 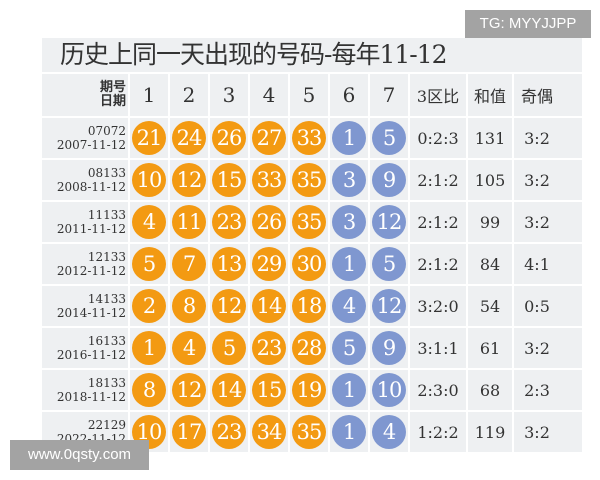 What do you see at coordinates (91, 355) in the screenshot?
I see `draw-date: 2016-11-12` at bounding box center [91, 355].